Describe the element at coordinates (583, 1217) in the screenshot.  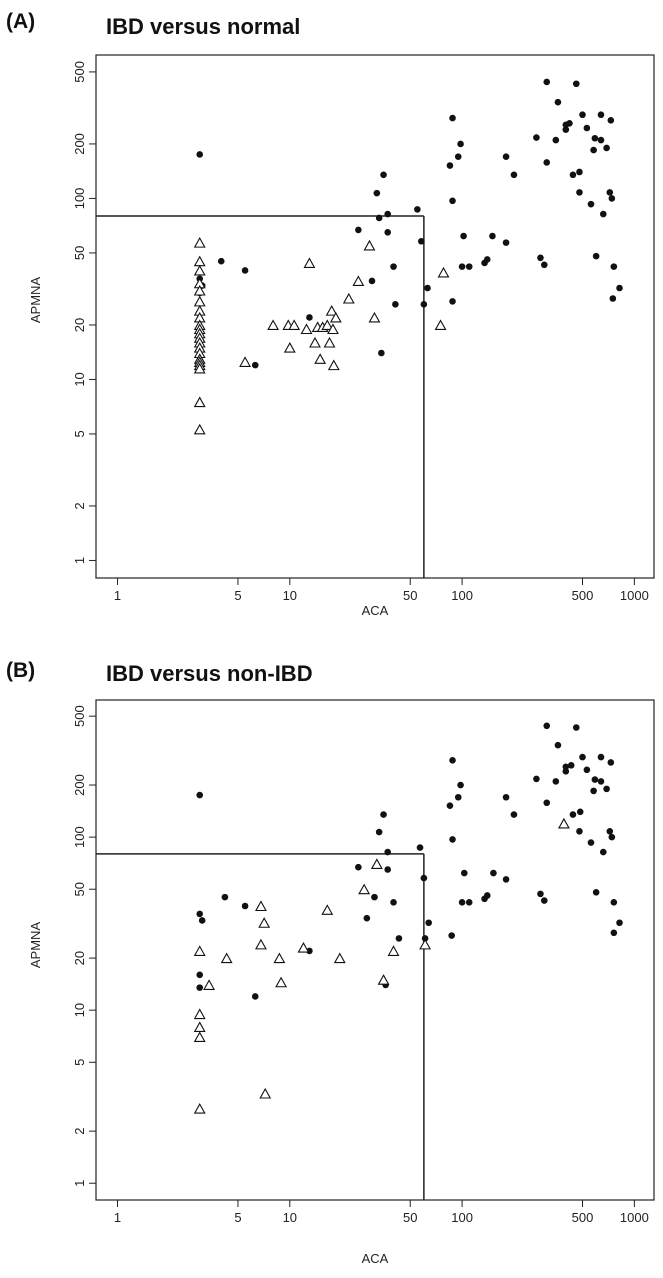
I see `panel-b-x-tick-label: 500` at that location.